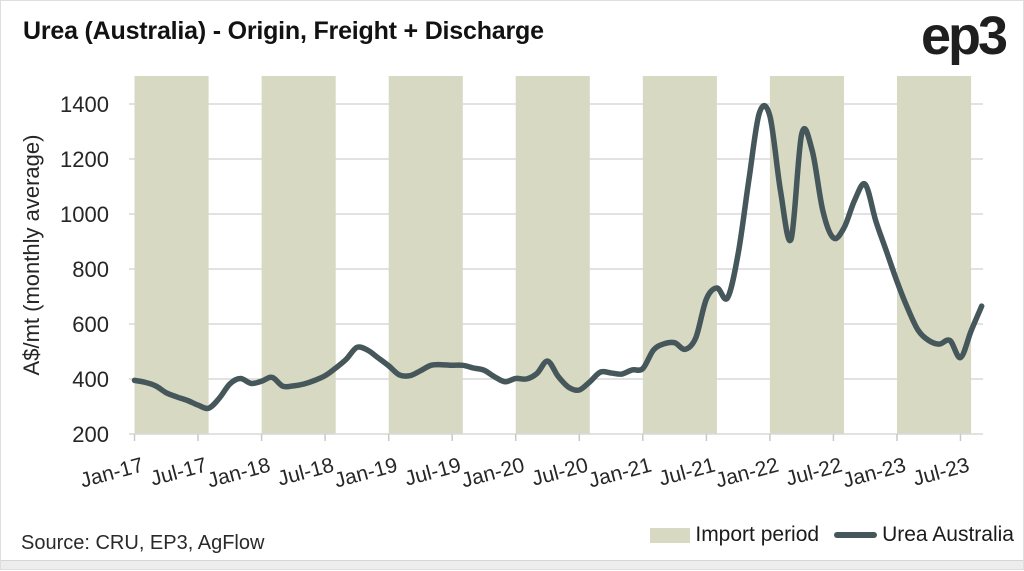  What do you see at coordinates (90, 434) in the screenshot?
I see `y-tick-label: 200` at bounding box center [90, 434].